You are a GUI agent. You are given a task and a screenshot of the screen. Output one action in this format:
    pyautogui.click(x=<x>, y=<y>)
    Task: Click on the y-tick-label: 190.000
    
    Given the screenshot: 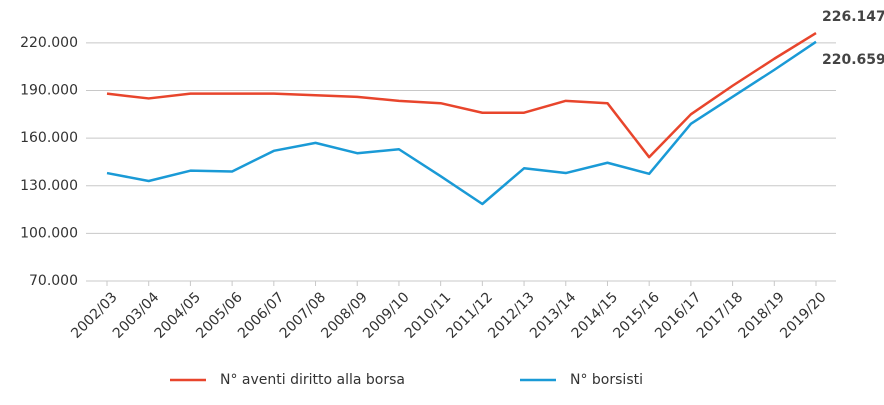 What is the action you would take?
    pyautogui.click(x=49, y=91)
    